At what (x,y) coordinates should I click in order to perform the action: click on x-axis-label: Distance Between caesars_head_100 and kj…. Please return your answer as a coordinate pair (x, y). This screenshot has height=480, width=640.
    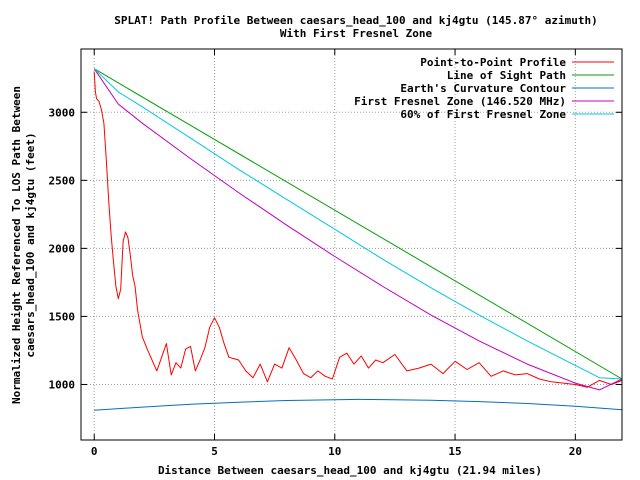
    Looking at the image, I should click on (350, 470).